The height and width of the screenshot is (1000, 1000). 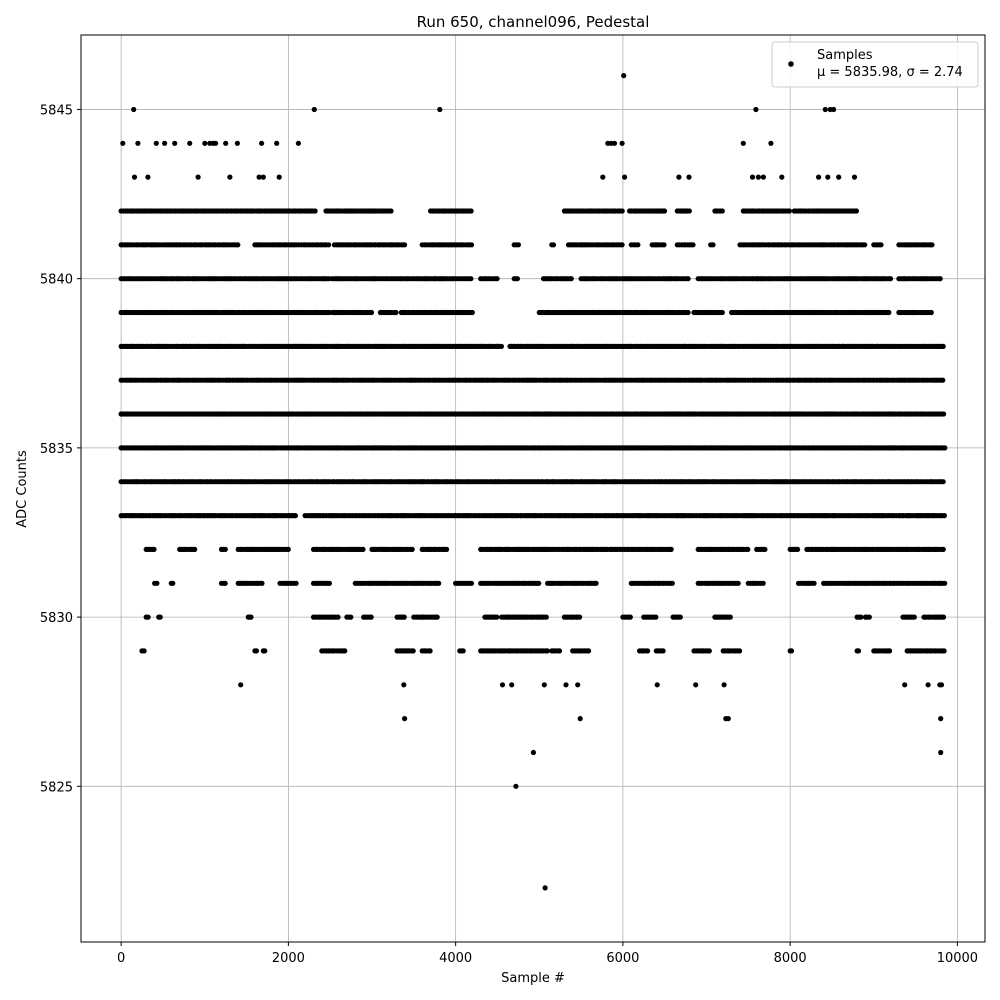 What do you see at coordinates (790, 958) in the screenshot?
I see `x-tick-label: 8000` at bounding box center [790, 958].